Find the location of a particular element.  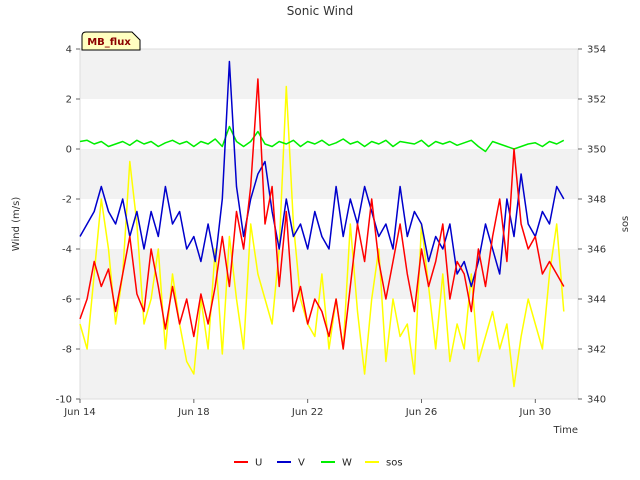

legend-label-v: V is located at coordinates (301, 463).